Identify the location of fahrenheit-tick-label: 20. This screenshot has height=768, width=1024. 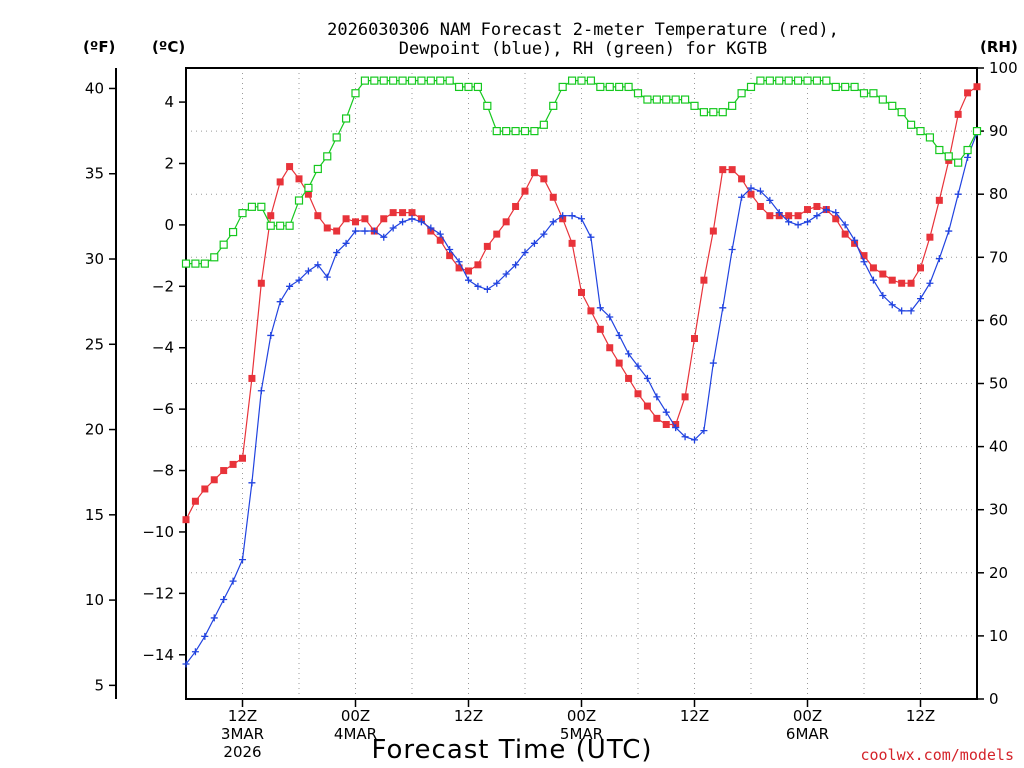
(94, 430).